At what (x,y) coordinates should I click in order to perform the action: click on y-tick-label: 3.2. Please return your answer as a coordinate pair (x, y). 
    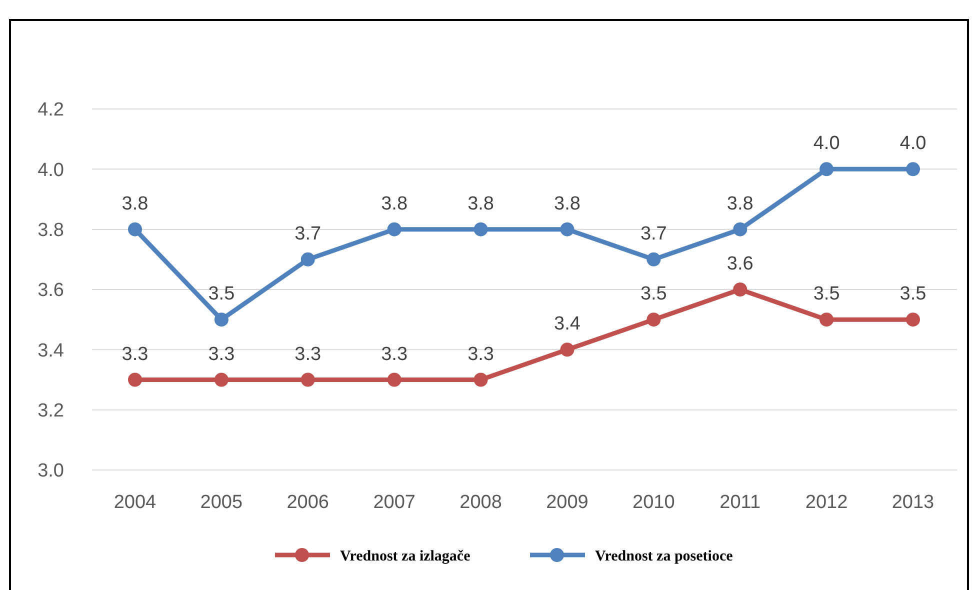
    Looking at the image, I should click on (51, 411).